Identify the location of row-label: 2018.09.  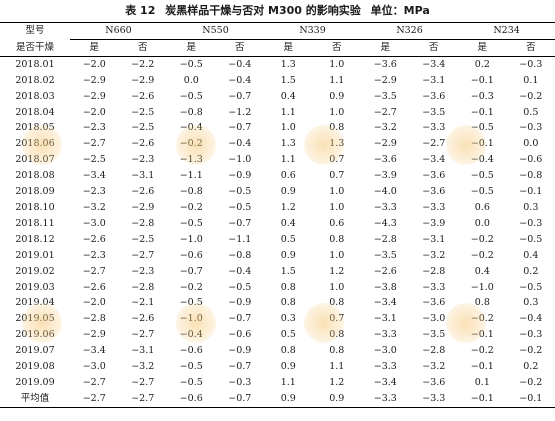
(35, 192).